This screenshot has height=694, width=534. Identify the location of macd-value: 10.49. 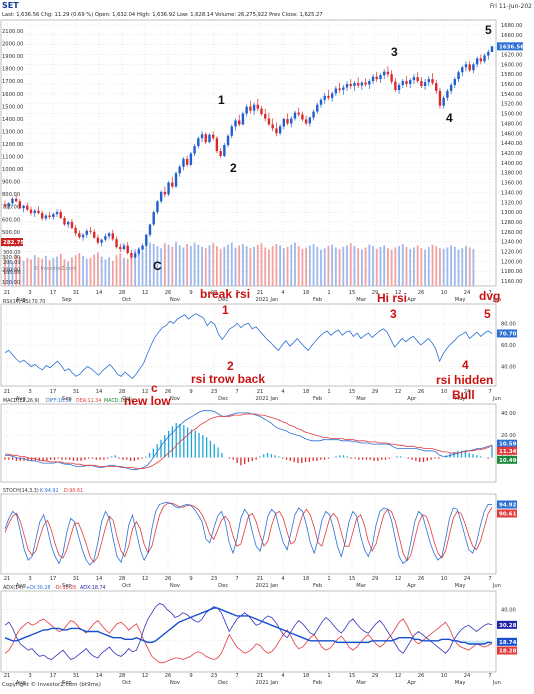
(508, 461).